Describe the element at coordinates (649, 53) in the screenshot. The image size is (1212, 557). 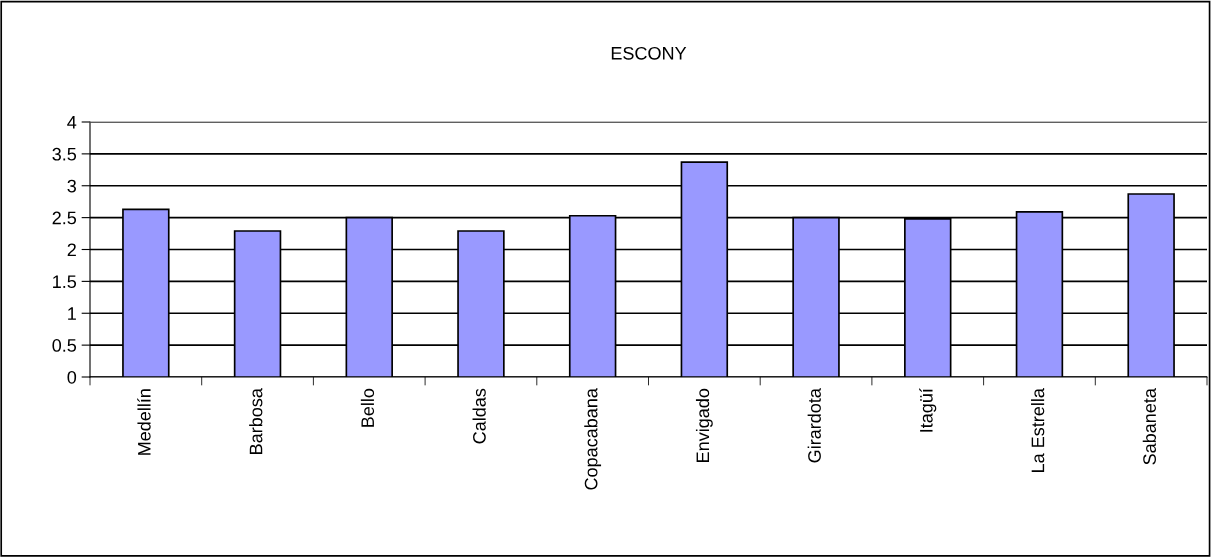
I see `chart-title: ESCONY` at that location.